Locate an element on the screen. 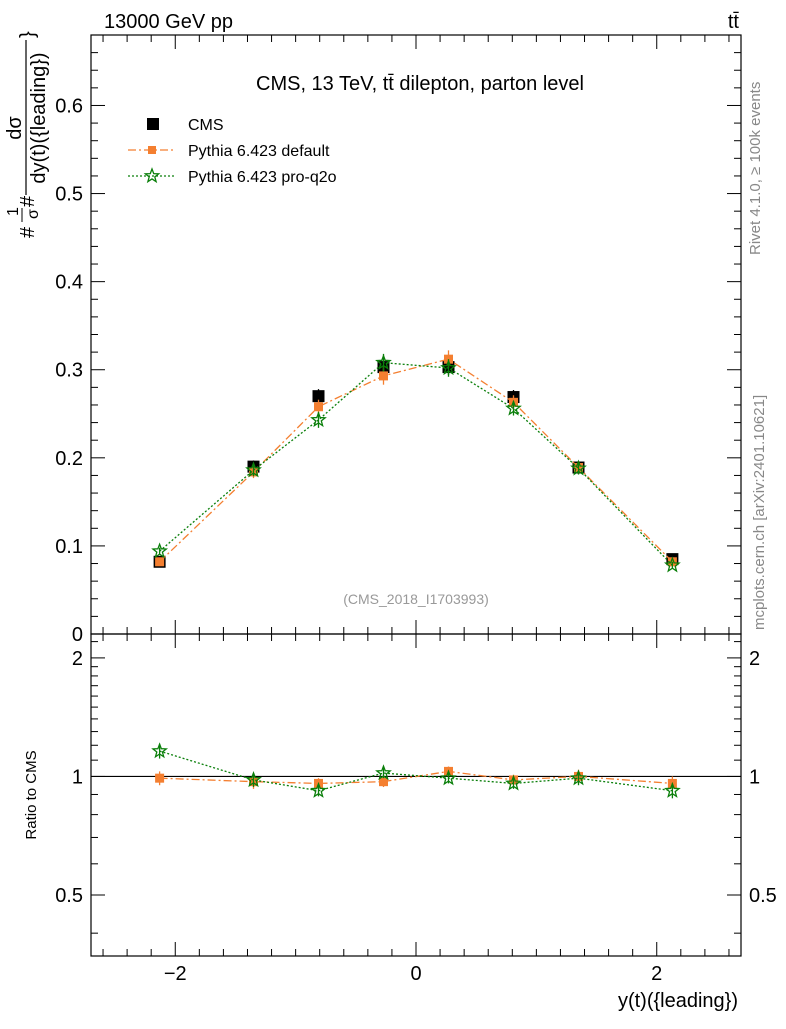  main-y-tick-label: 0.4 is located at coordinates (69, 283).